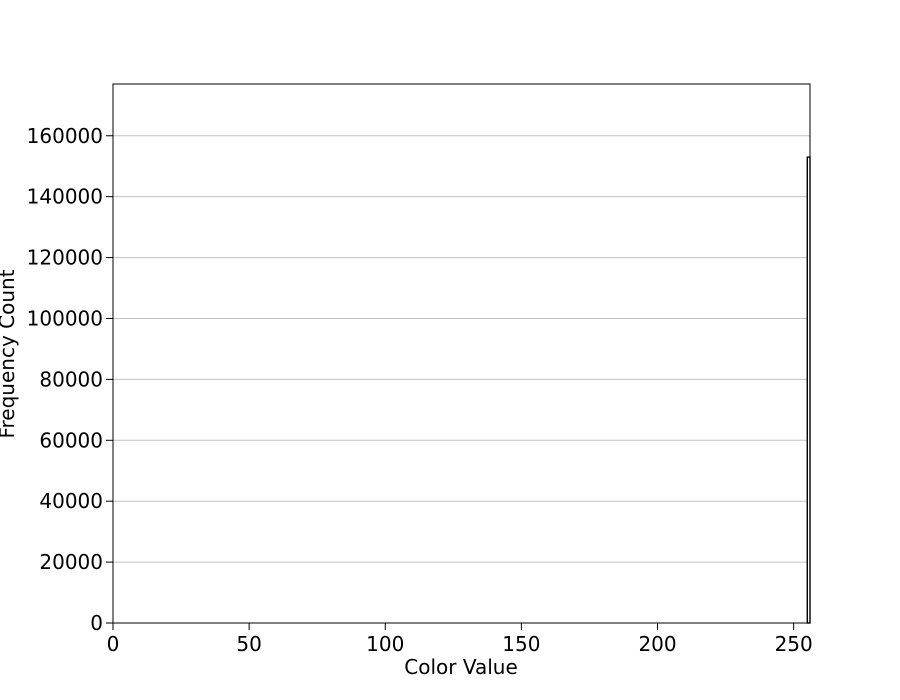 Image resolution: width=900 pixels, height=700 pixels. Describe the element at coordinates (71, 440) in the screenshot. I see `y-tick-label-60000: 60000` at that location.